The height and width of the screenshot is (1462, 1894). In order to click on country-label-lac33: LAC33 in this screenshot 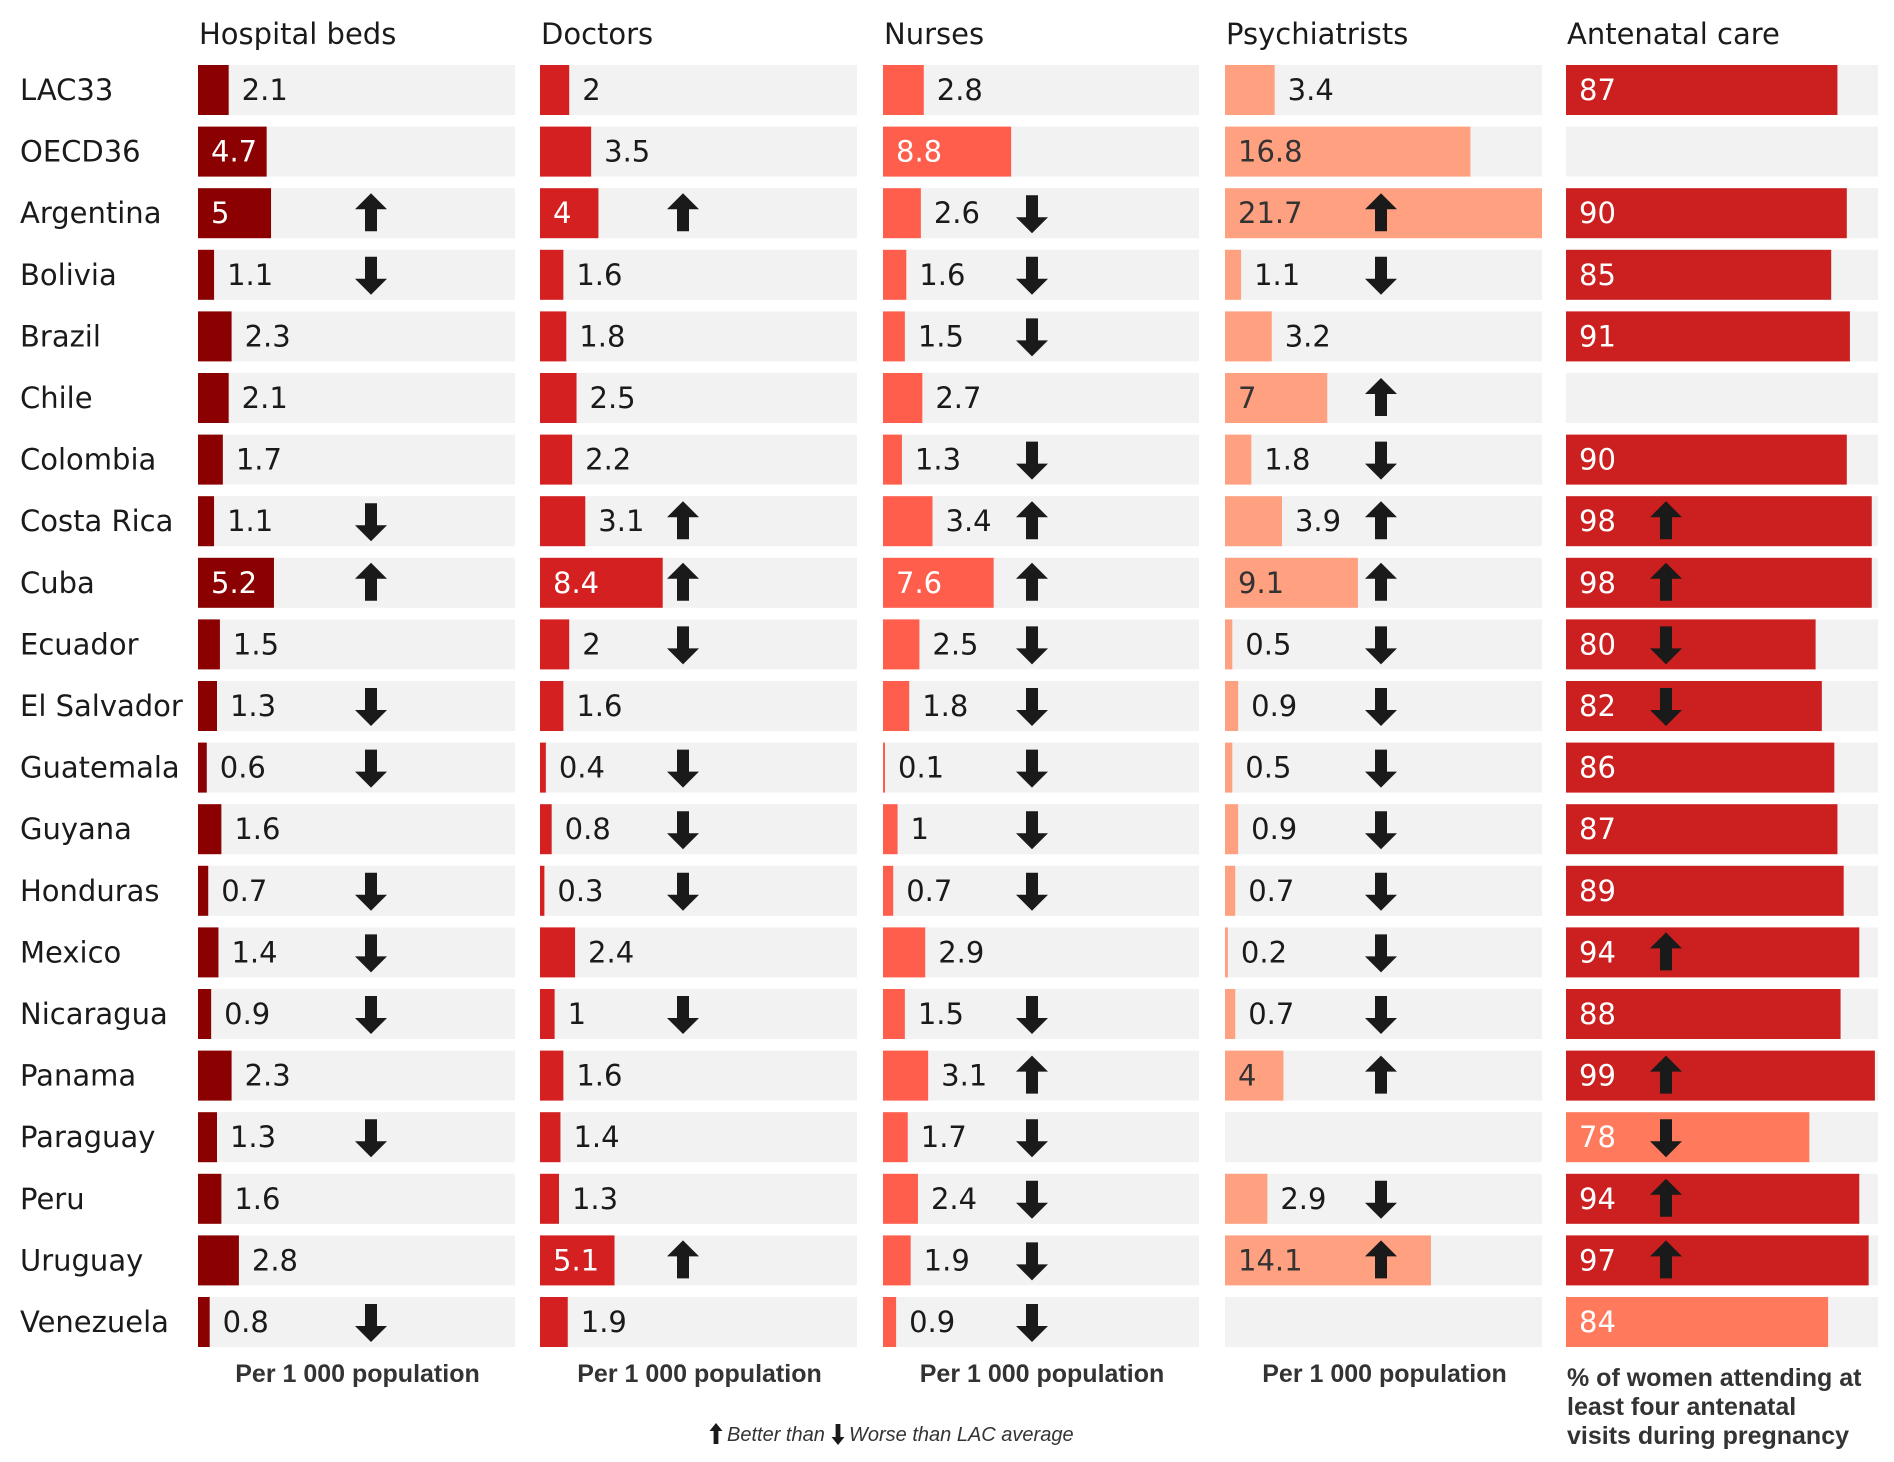, I will do `click(66, 90)`.